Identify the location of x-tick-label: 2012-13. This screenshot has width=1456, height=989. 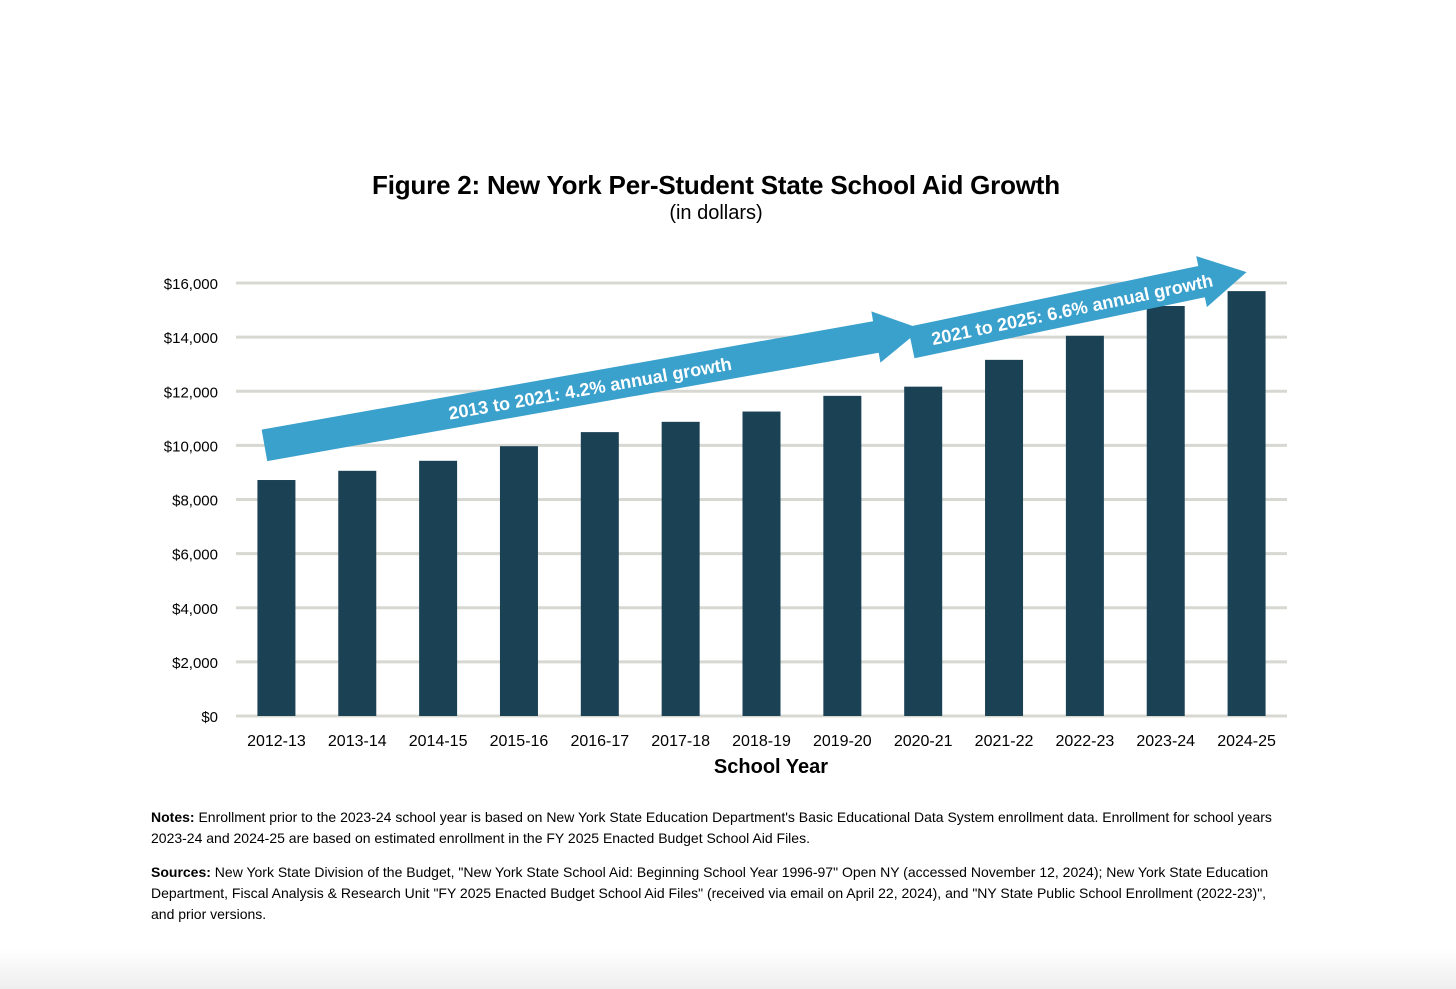
(276, 741).